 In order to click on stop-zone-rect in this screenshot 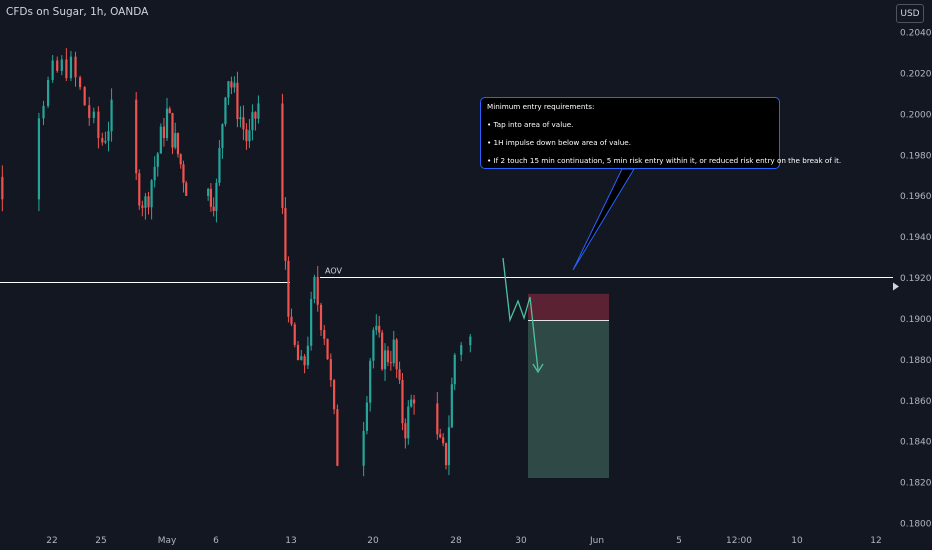, I will do `click(568, 307)`.